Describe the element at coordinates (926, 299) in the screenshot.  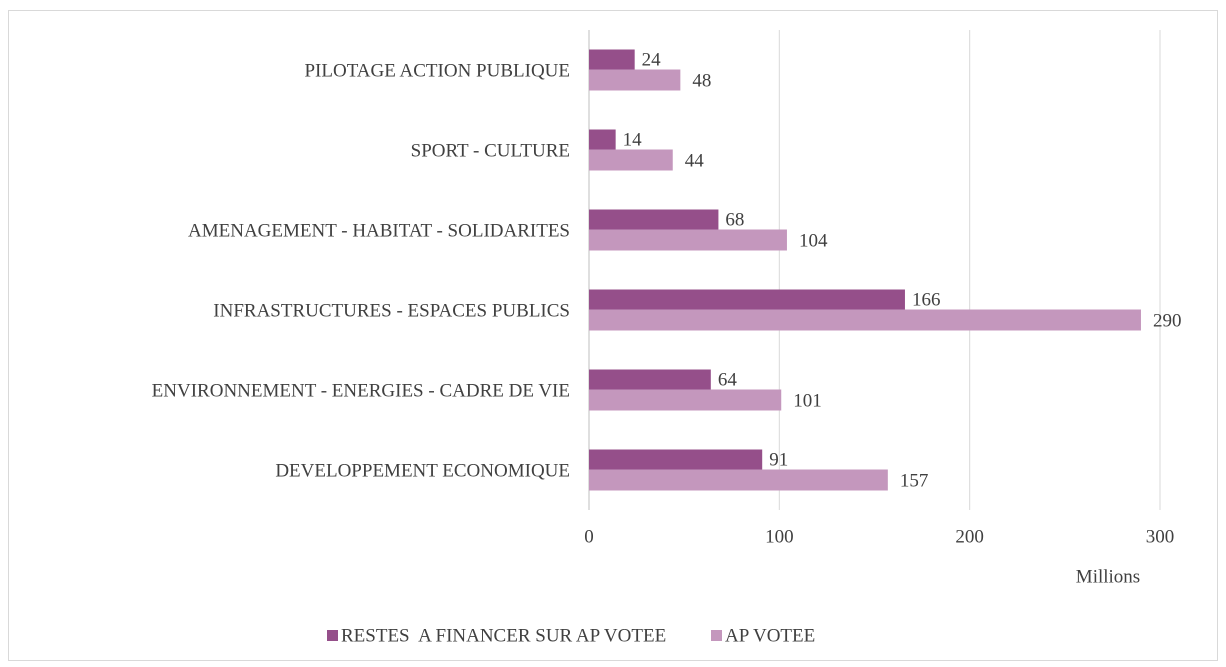
I see `data-label: 166` at that location.